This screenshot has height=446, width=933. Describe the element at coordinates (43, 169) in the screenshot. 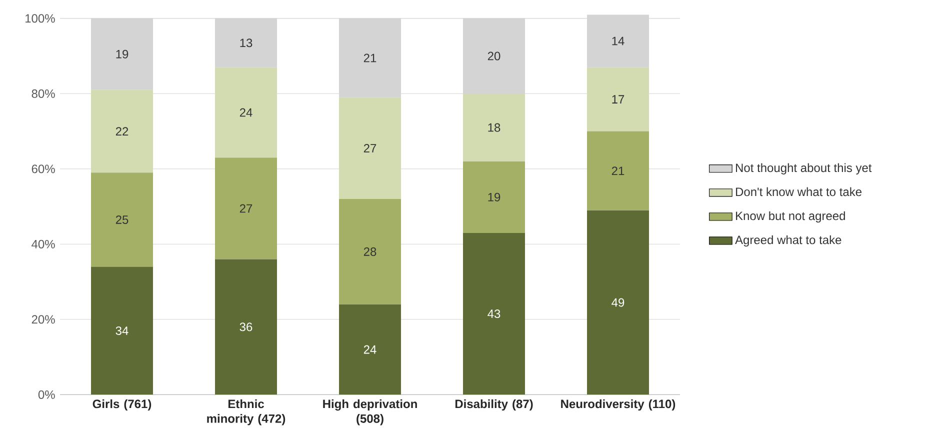

I see `y-tick-label: 60%` at that location.